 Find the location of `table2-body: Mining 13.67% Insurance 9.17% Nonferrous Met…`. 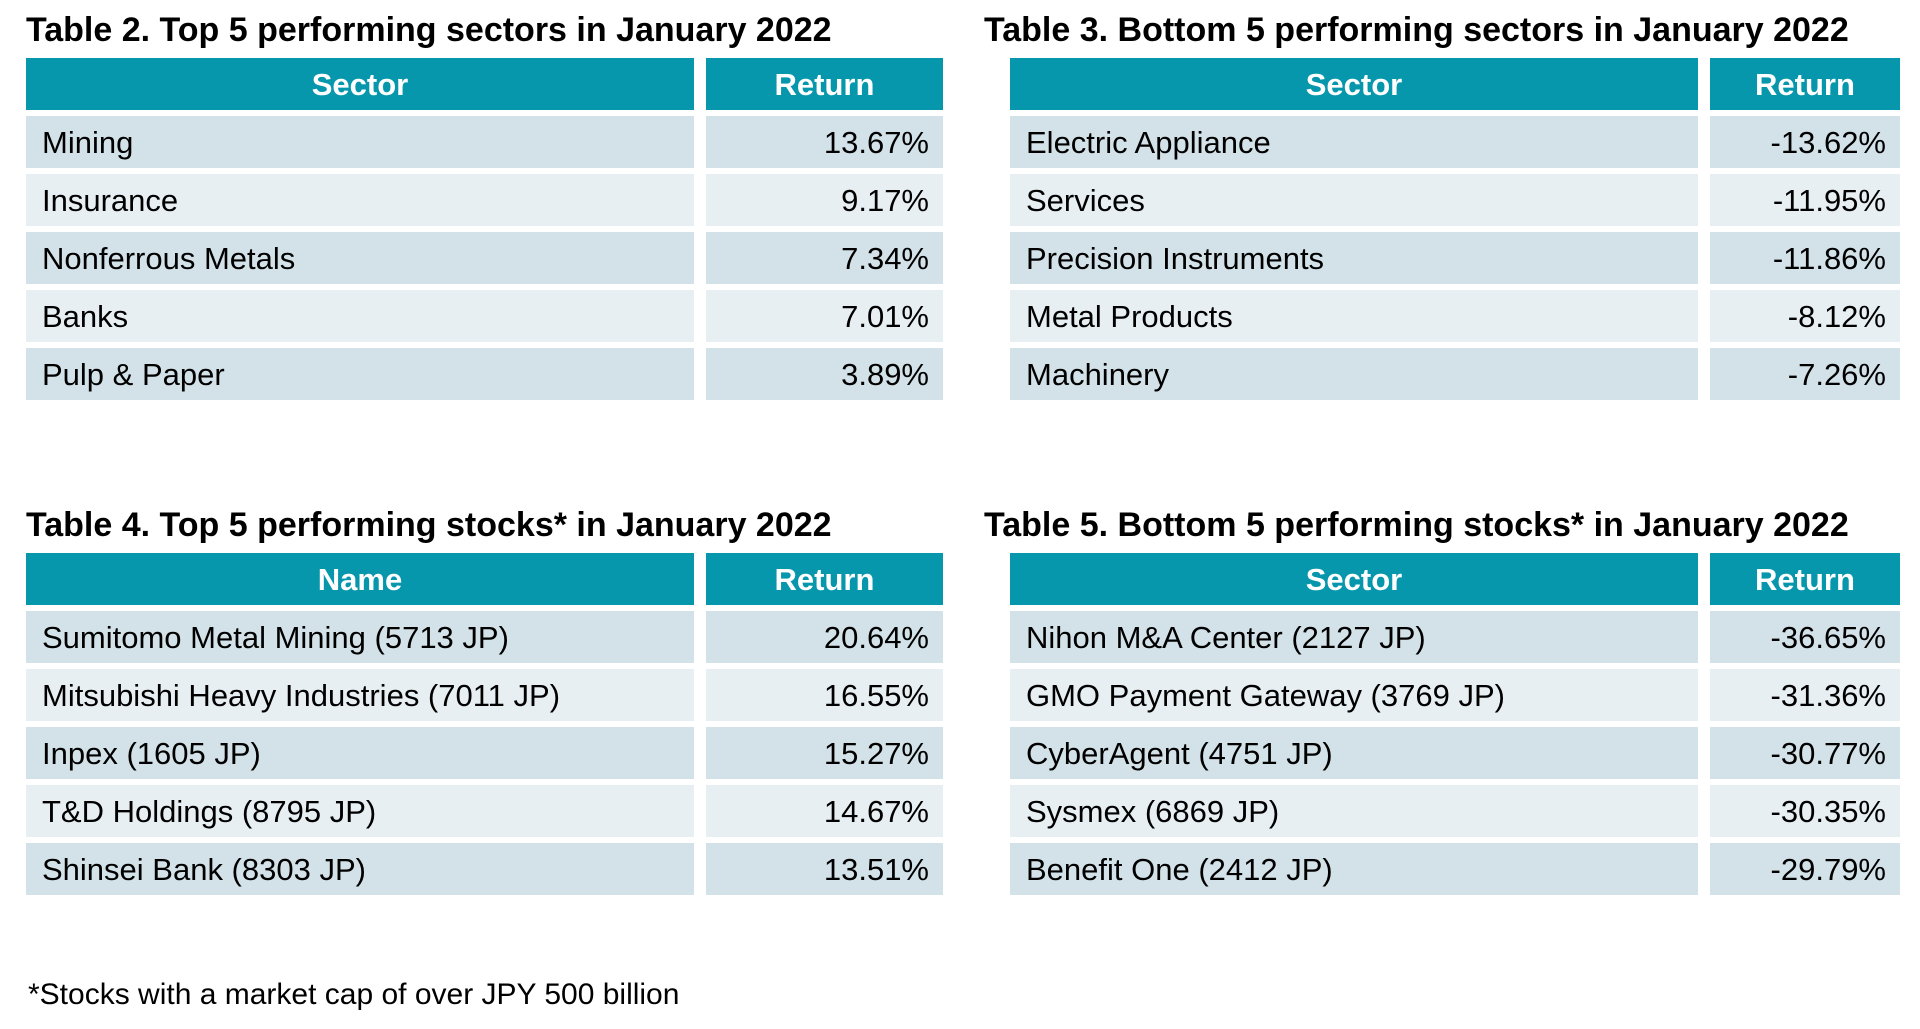

table2-body: Mining 13.67% Insurance 9.17% Nonferrous Met… is located at coordinates (484, 258).